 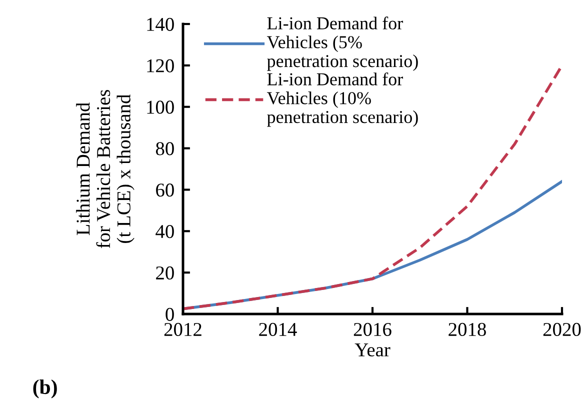 I want to click on x-tick-label: 2016, so click(x=373, y=329).